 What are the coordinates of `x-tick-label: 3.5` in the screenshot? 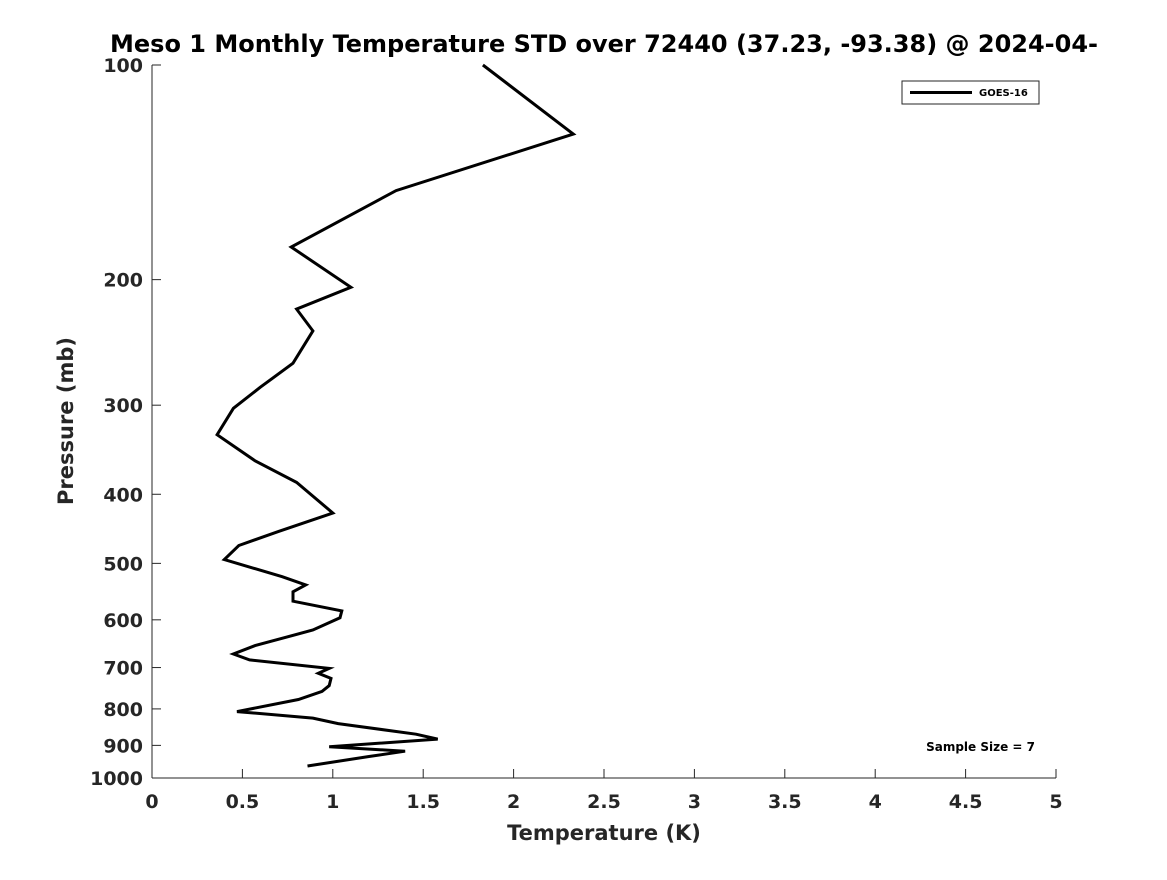 It's located at (785, 802).